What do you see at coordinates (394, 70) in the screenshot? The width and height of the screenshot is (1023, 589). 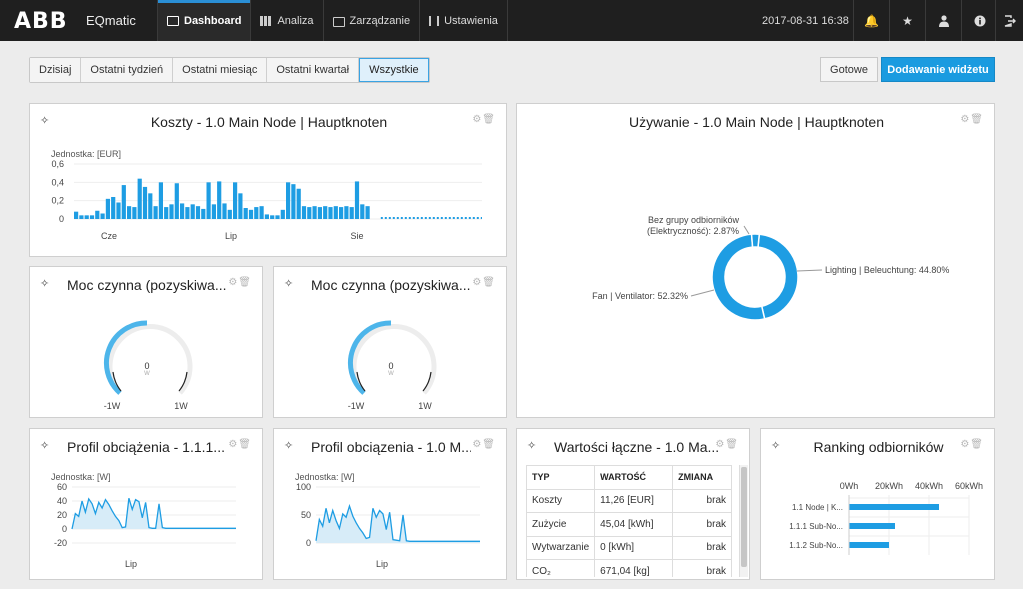 I see `range-all: Wszystkie` at bounding box center [394, 70].